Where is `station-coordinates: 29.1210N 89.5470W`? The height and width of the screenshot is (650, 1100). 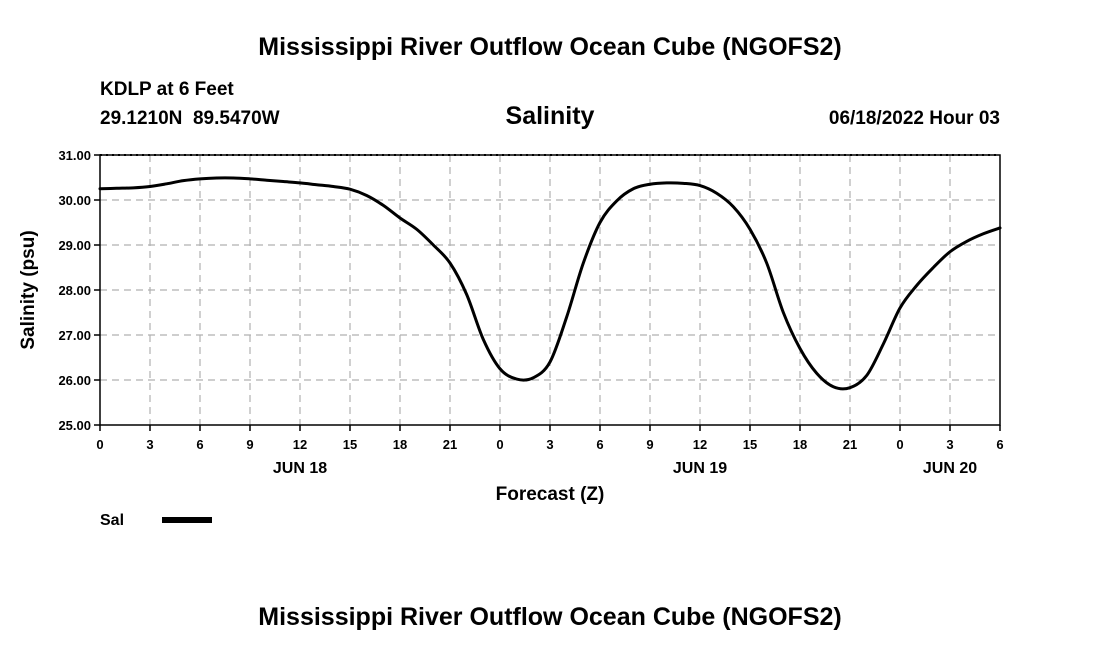
station-coordinates: 29.1210N 89.5470W is located at coordinates (190, 118).